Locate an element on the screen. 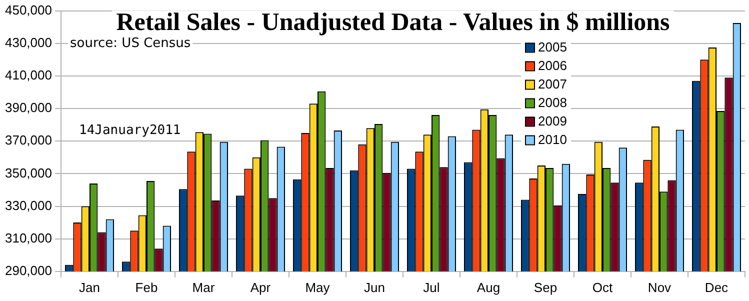 The height and width of the screenshot is (301, 749). x-tick-label: Feb is located at coordinates (146, 287).